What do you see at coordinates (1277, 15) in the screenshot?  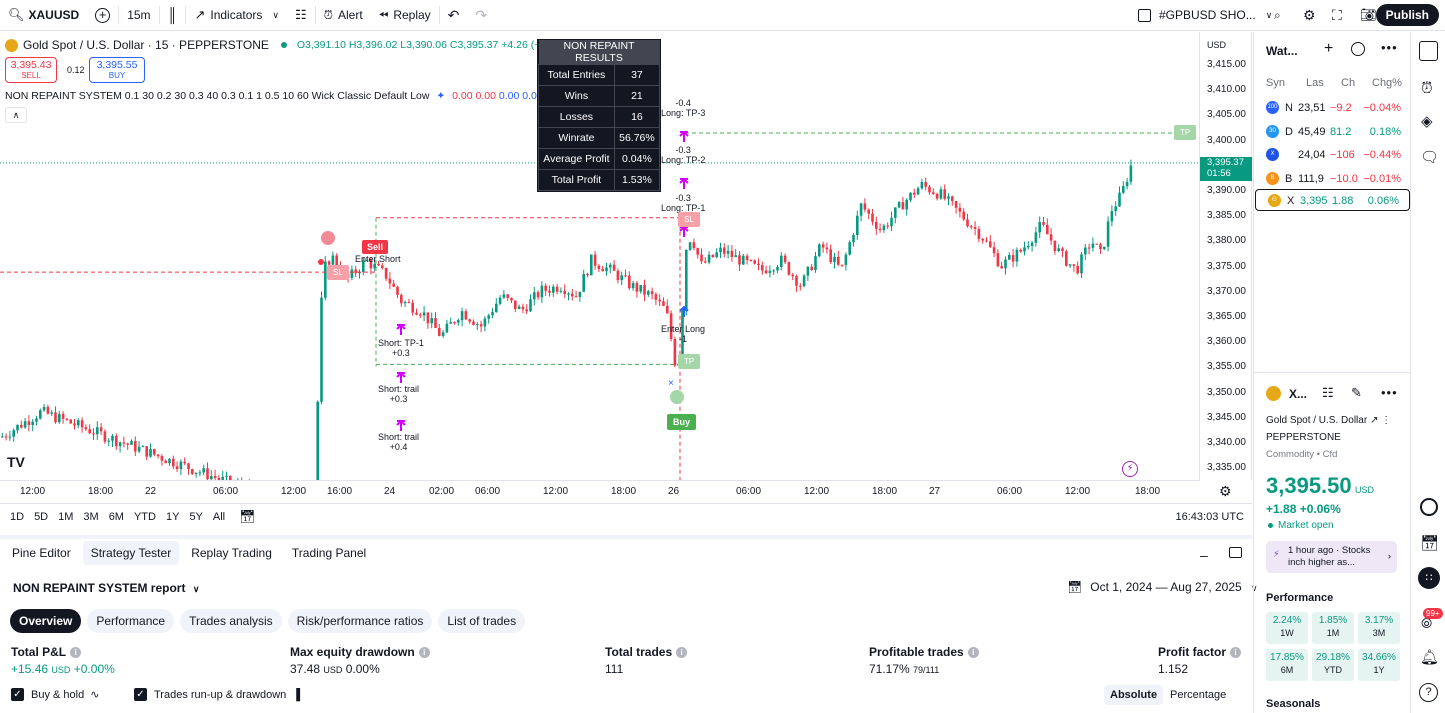 I see `quick-search-button: ⌕` at bounding box center [1277, 15].